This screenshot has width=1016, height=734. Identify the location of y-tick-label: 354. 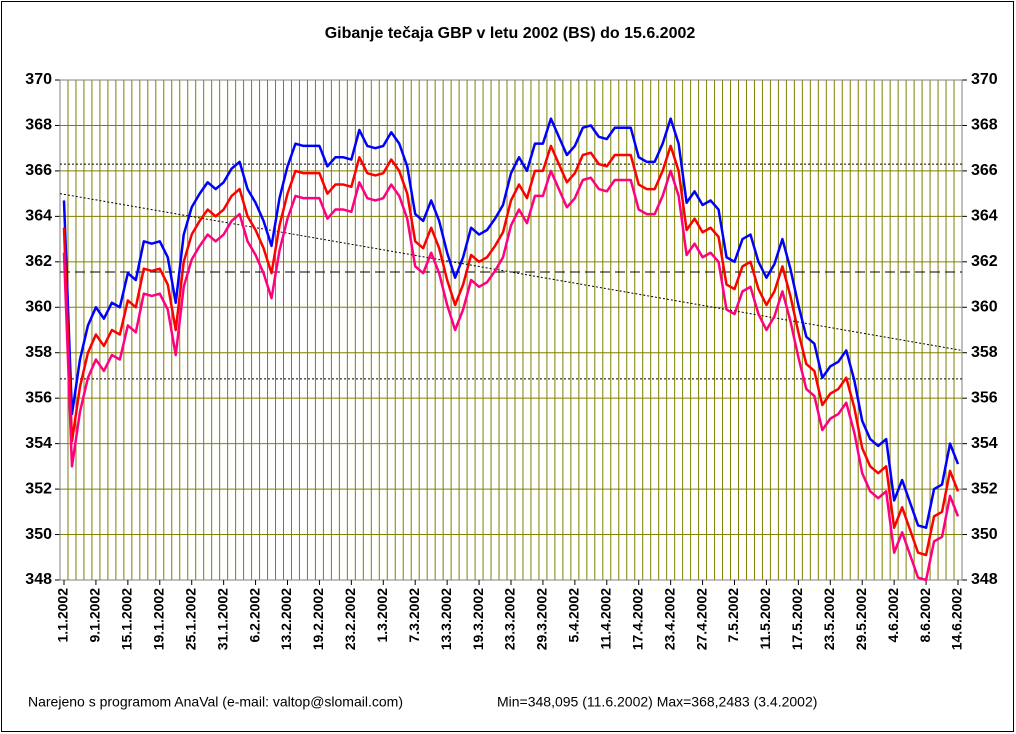
(38, 443).